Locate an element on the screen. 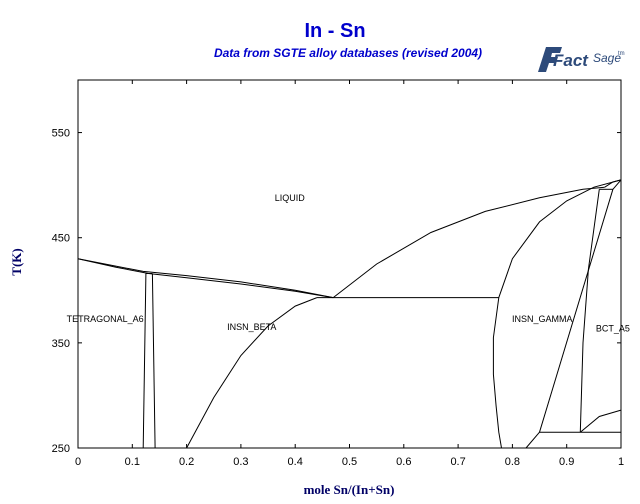 This screenshot has width=640, height=504. phase-label: INSN_GAMMA is located at coordinates (542, 319).